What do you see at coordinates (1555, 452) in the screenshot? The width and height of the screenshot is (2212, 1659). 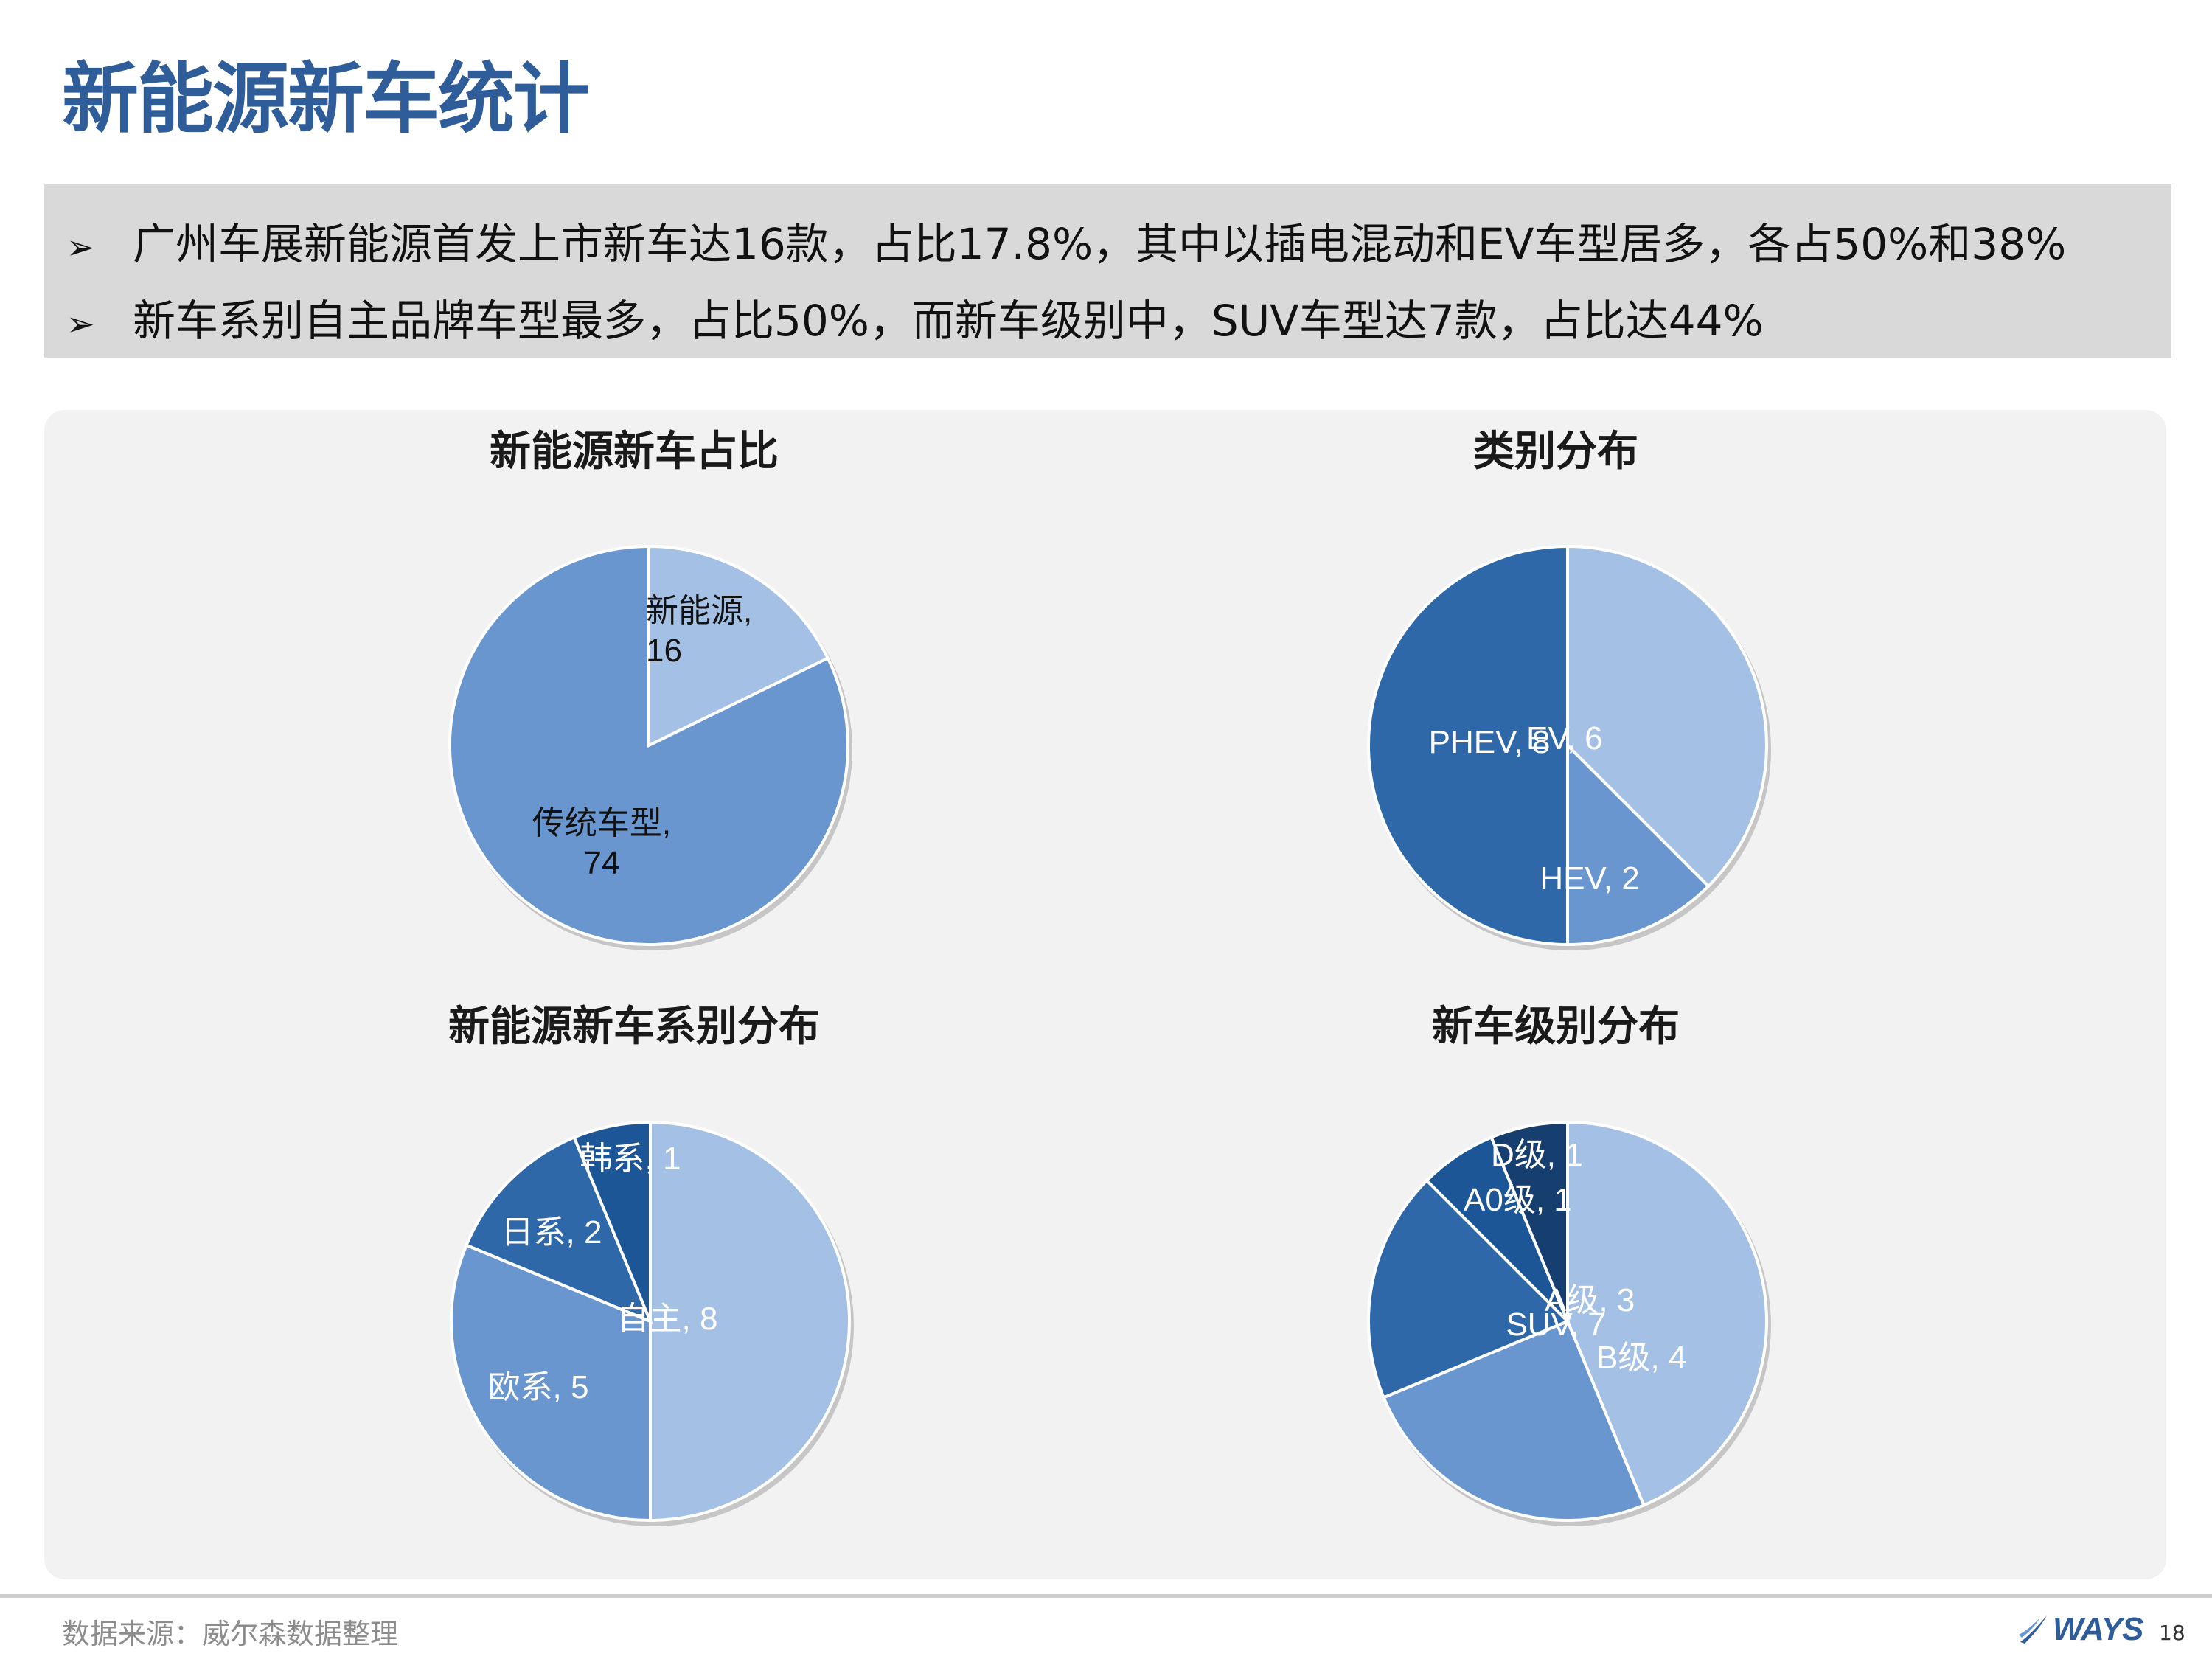 I see `chart-title: 类别分布` at bounding box center [1555, 452].